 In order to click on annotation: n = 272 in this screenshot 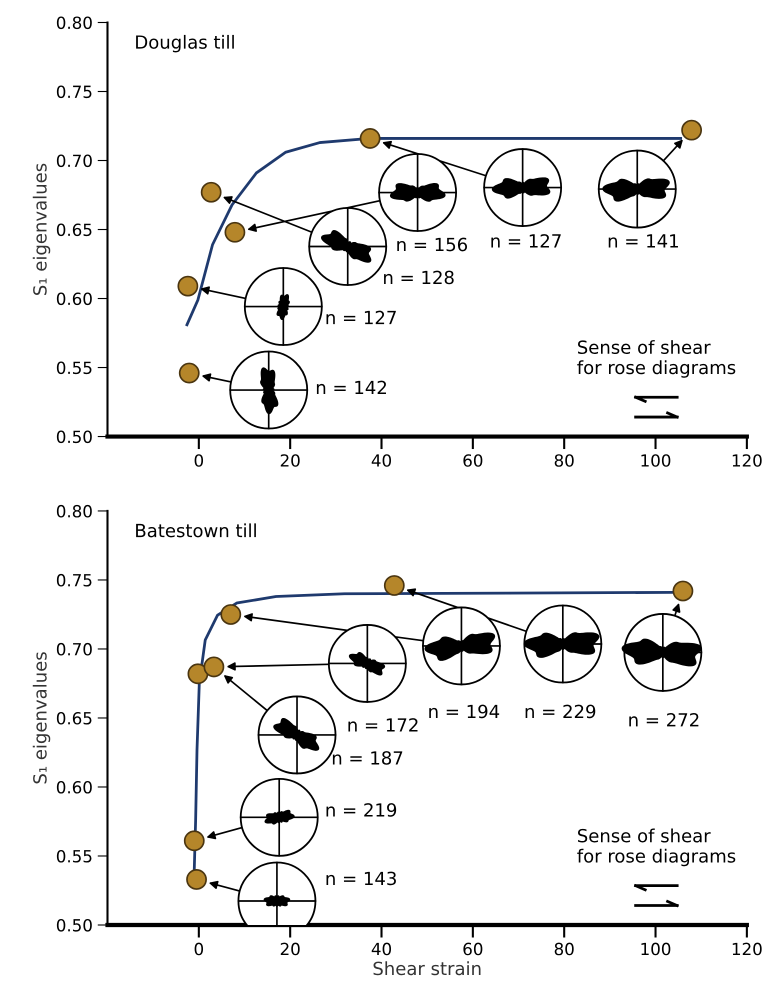, I will do `click(663, 719)`.